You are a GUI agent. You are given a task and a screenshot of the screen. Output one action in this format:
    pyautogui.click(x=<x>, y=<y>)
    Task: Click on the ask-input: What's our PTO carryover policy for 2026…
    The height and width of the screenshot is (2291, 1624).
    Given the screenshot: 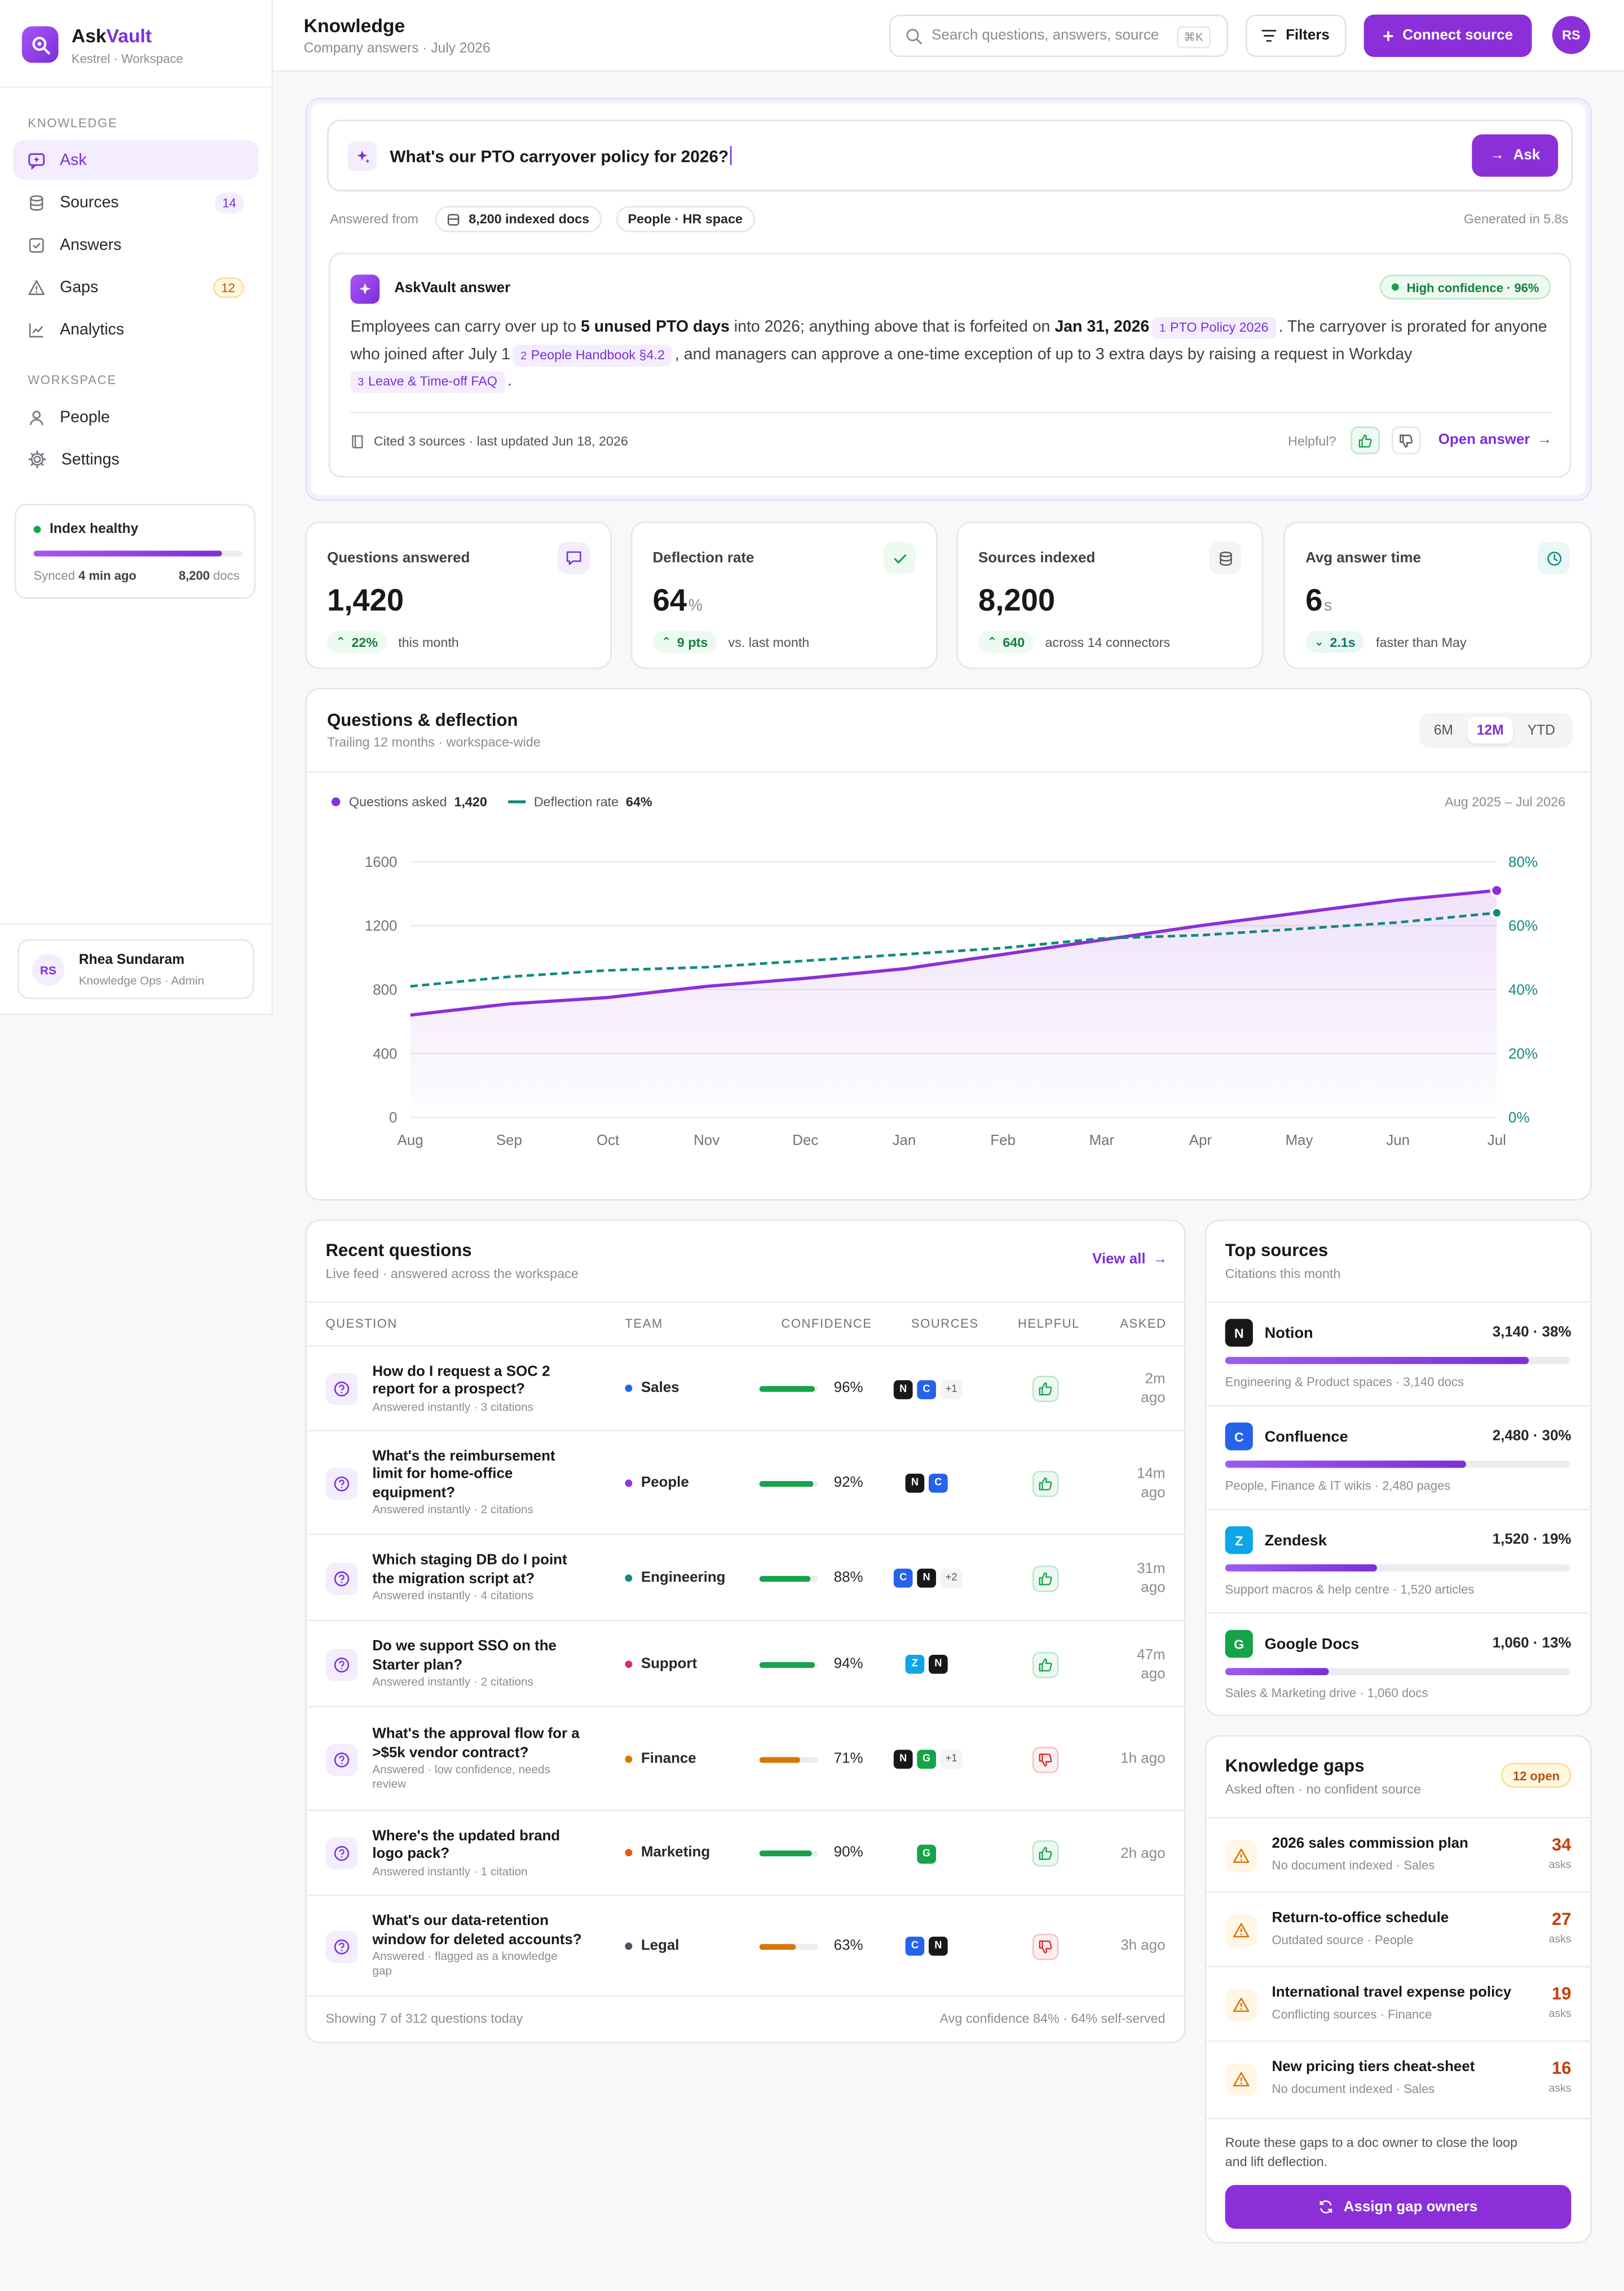 What is the action you would take?
    pyautogui.click(x=950, y=156)
    